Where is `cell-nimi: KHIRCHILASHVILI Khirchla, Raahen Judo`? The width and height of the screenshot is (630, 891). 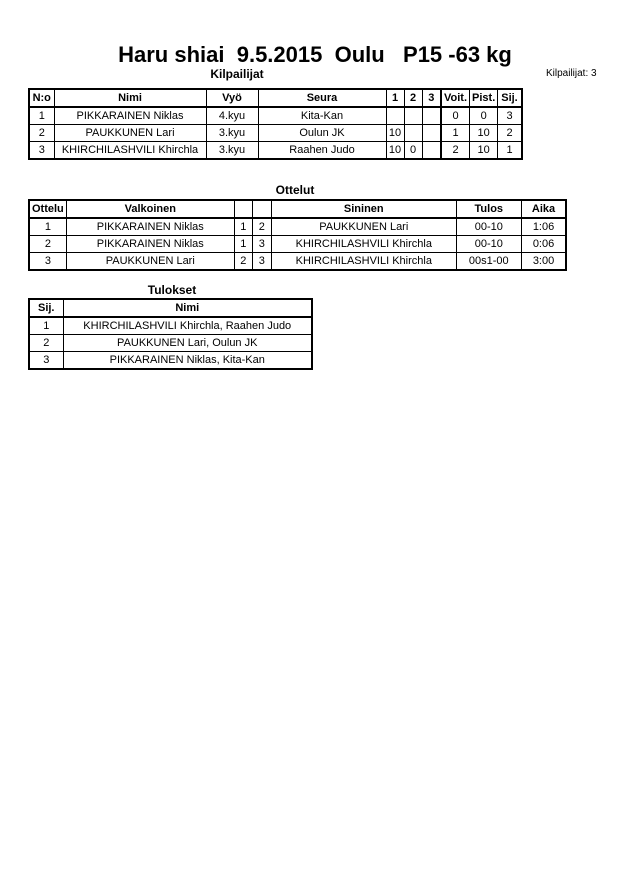 cell-nimi: KHIRCHILASHVILI Khirchla, Raahen Judo is located at coordinates (187, 325).